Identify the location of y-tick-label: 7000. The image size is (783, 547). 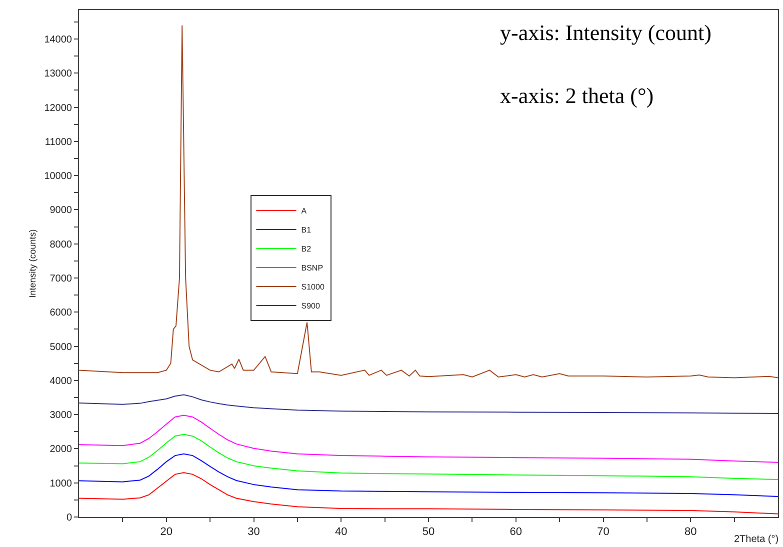
(61, 279).